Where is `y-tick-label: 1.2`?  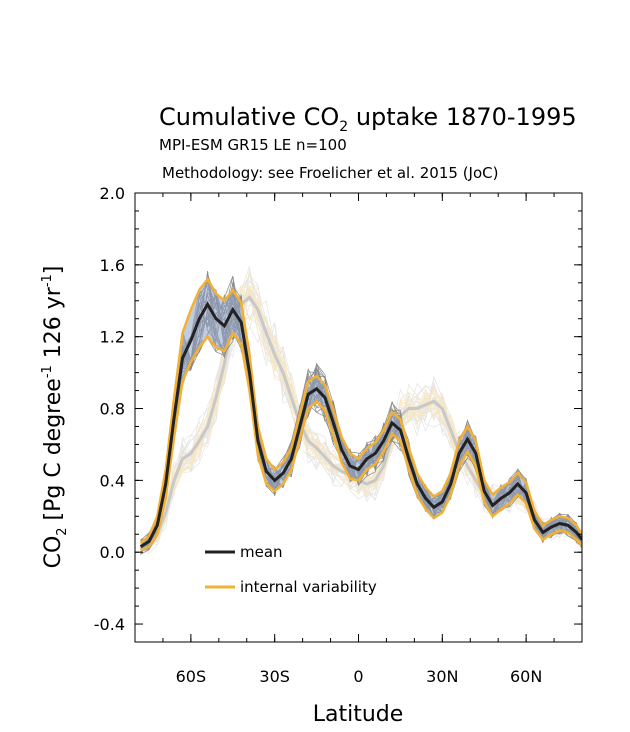
y-tick-label: 1.2 is located at coordinates (112, 337).